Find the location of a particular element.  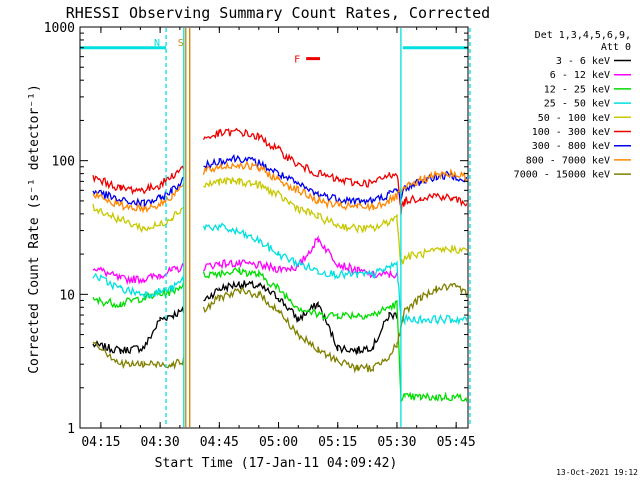

legend-entry-label: 6 - 12 keV is located at coordinates (580, 75).